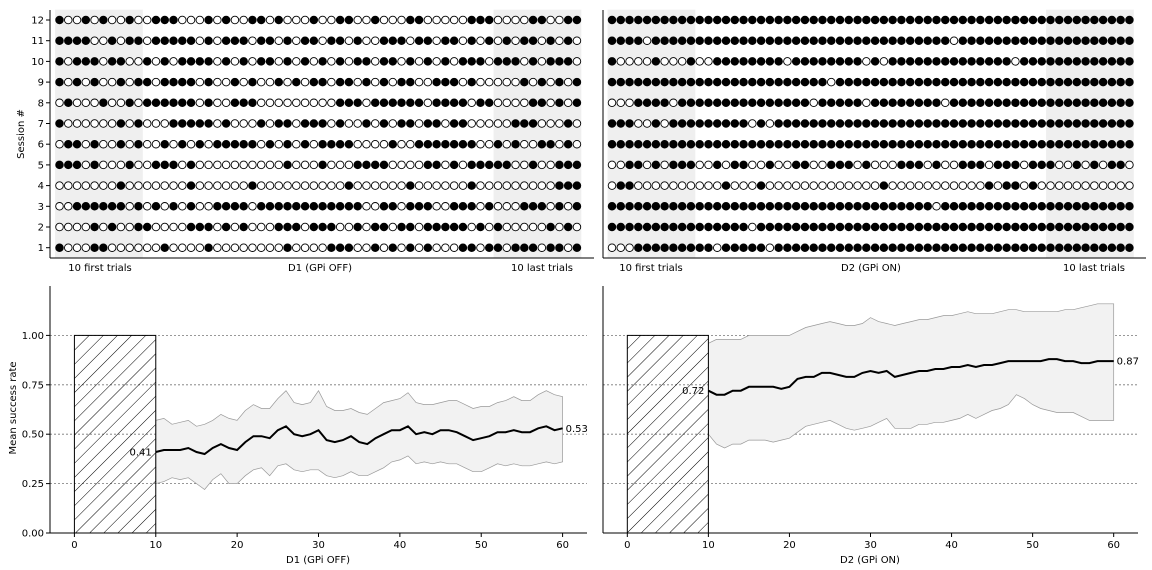 This screenshot has height=570, width=1152. Describe the element at coordinates (41, 83) in the screenshot. I see `session-tick-label: 9` at that location.